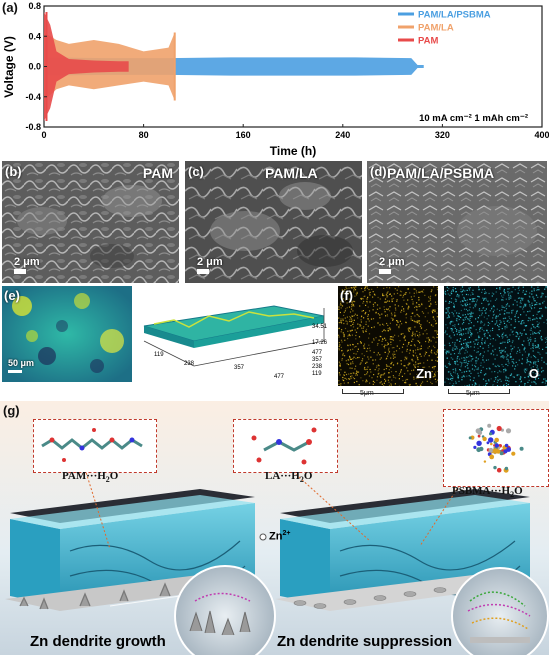  I want to click on scale-bar-text: 5μm, so click(473, 393).